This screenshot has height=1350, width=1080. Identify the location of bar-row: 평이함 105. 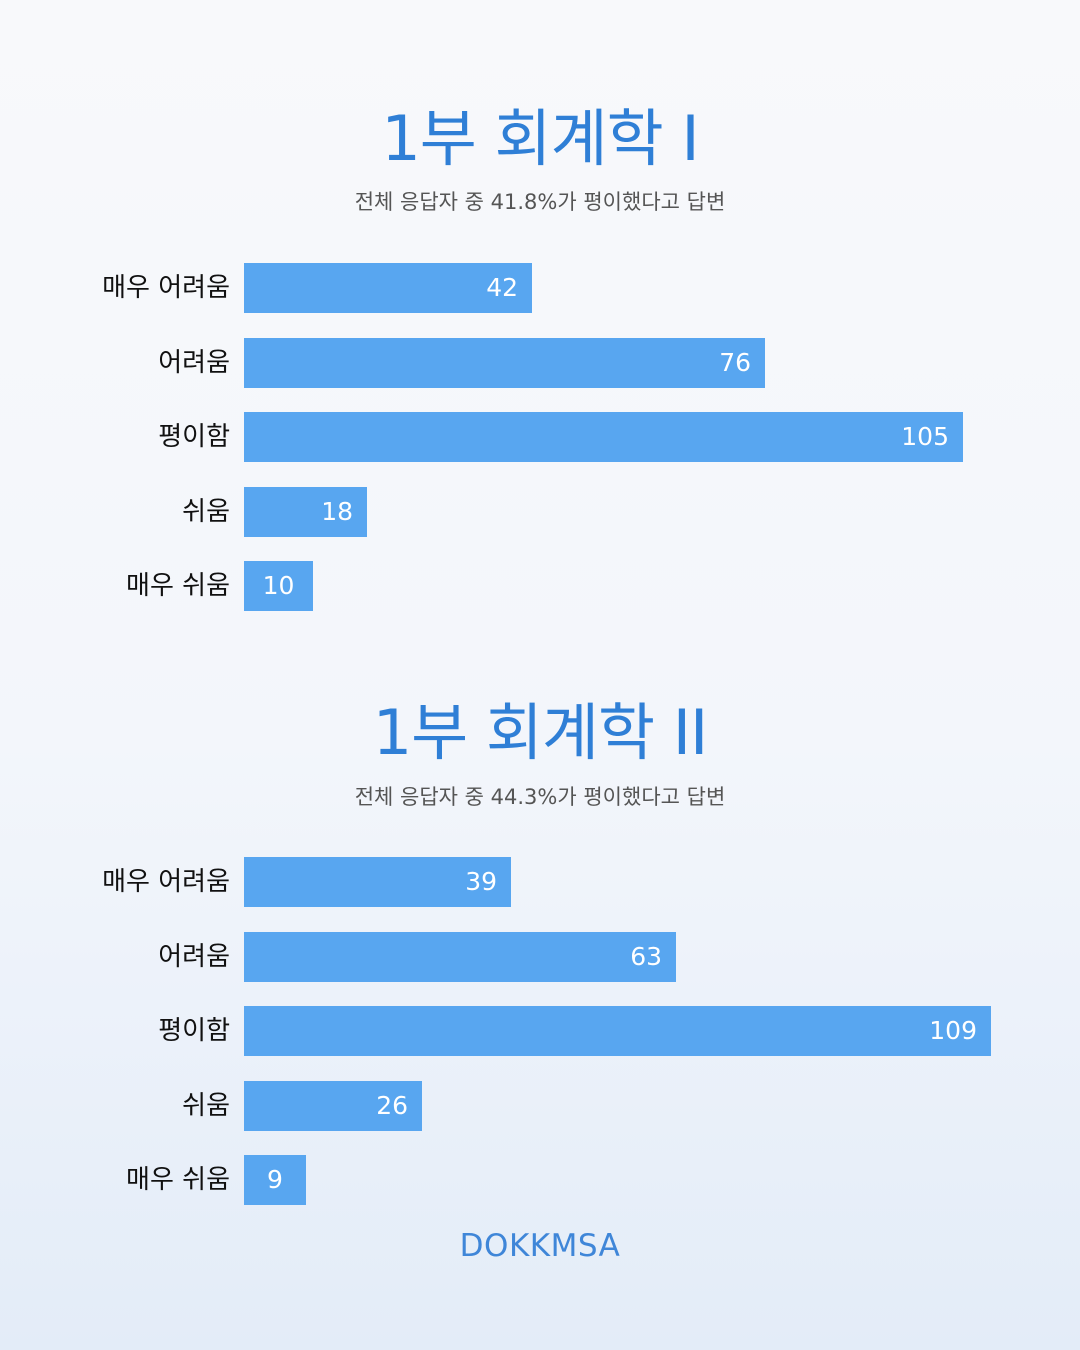
(540, 437).